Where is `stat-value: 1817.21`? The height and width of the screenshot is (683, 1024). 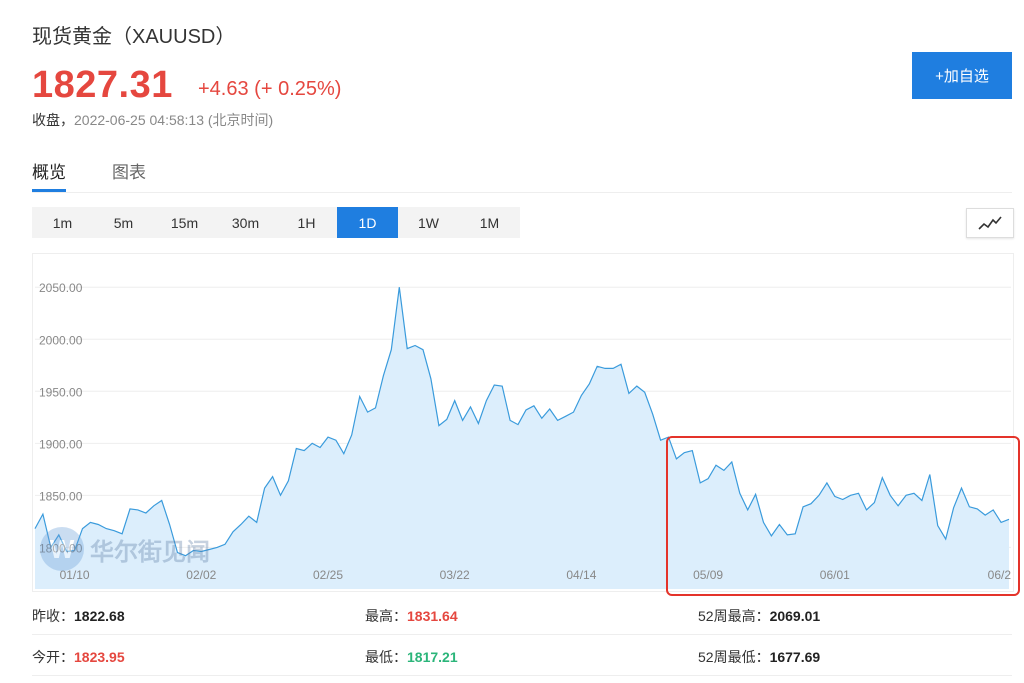
stat-value: 1817.21 is located at coordinates (432, 657).